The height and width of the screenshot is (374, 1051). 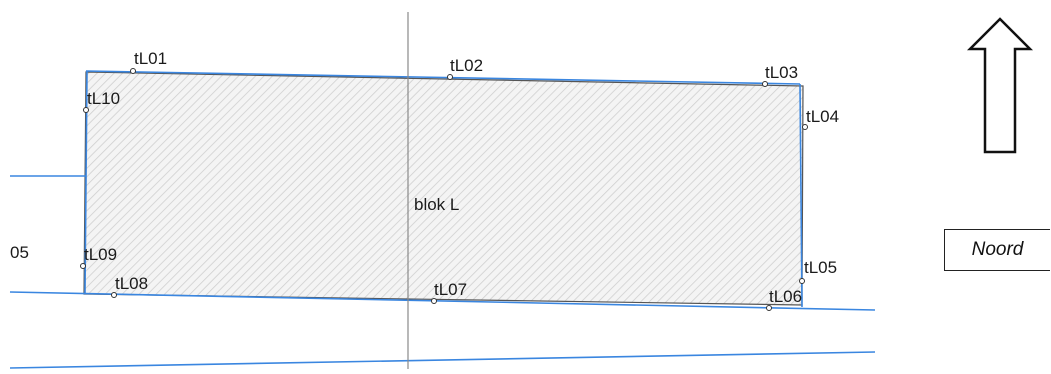 I want to click on north-arrow-icon, so click(x=1000, y=85).